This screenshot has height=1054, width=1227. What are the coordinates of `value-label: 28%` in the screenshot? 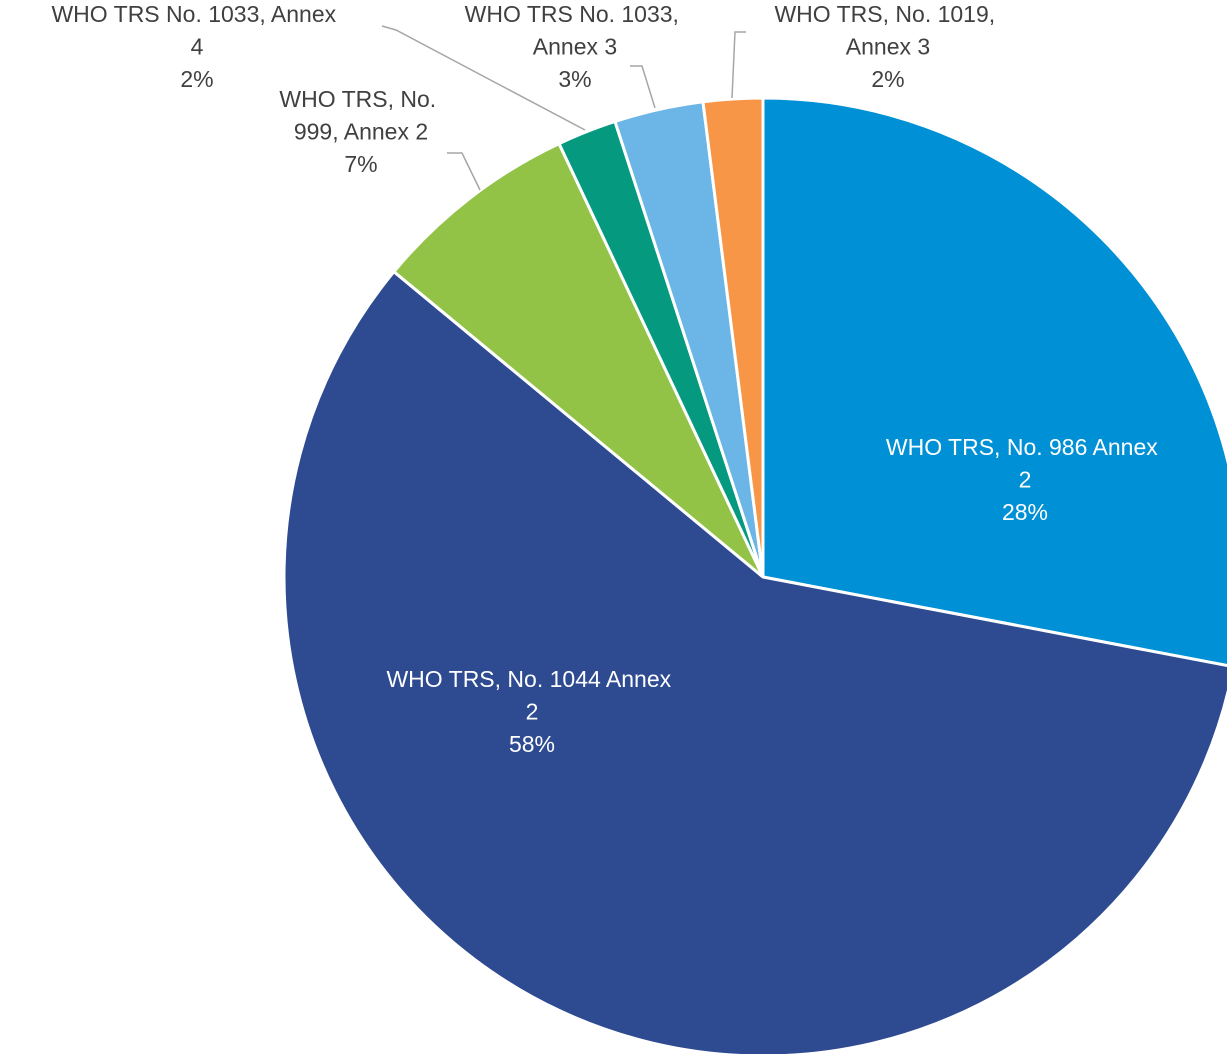 It's located at (1025, 512).